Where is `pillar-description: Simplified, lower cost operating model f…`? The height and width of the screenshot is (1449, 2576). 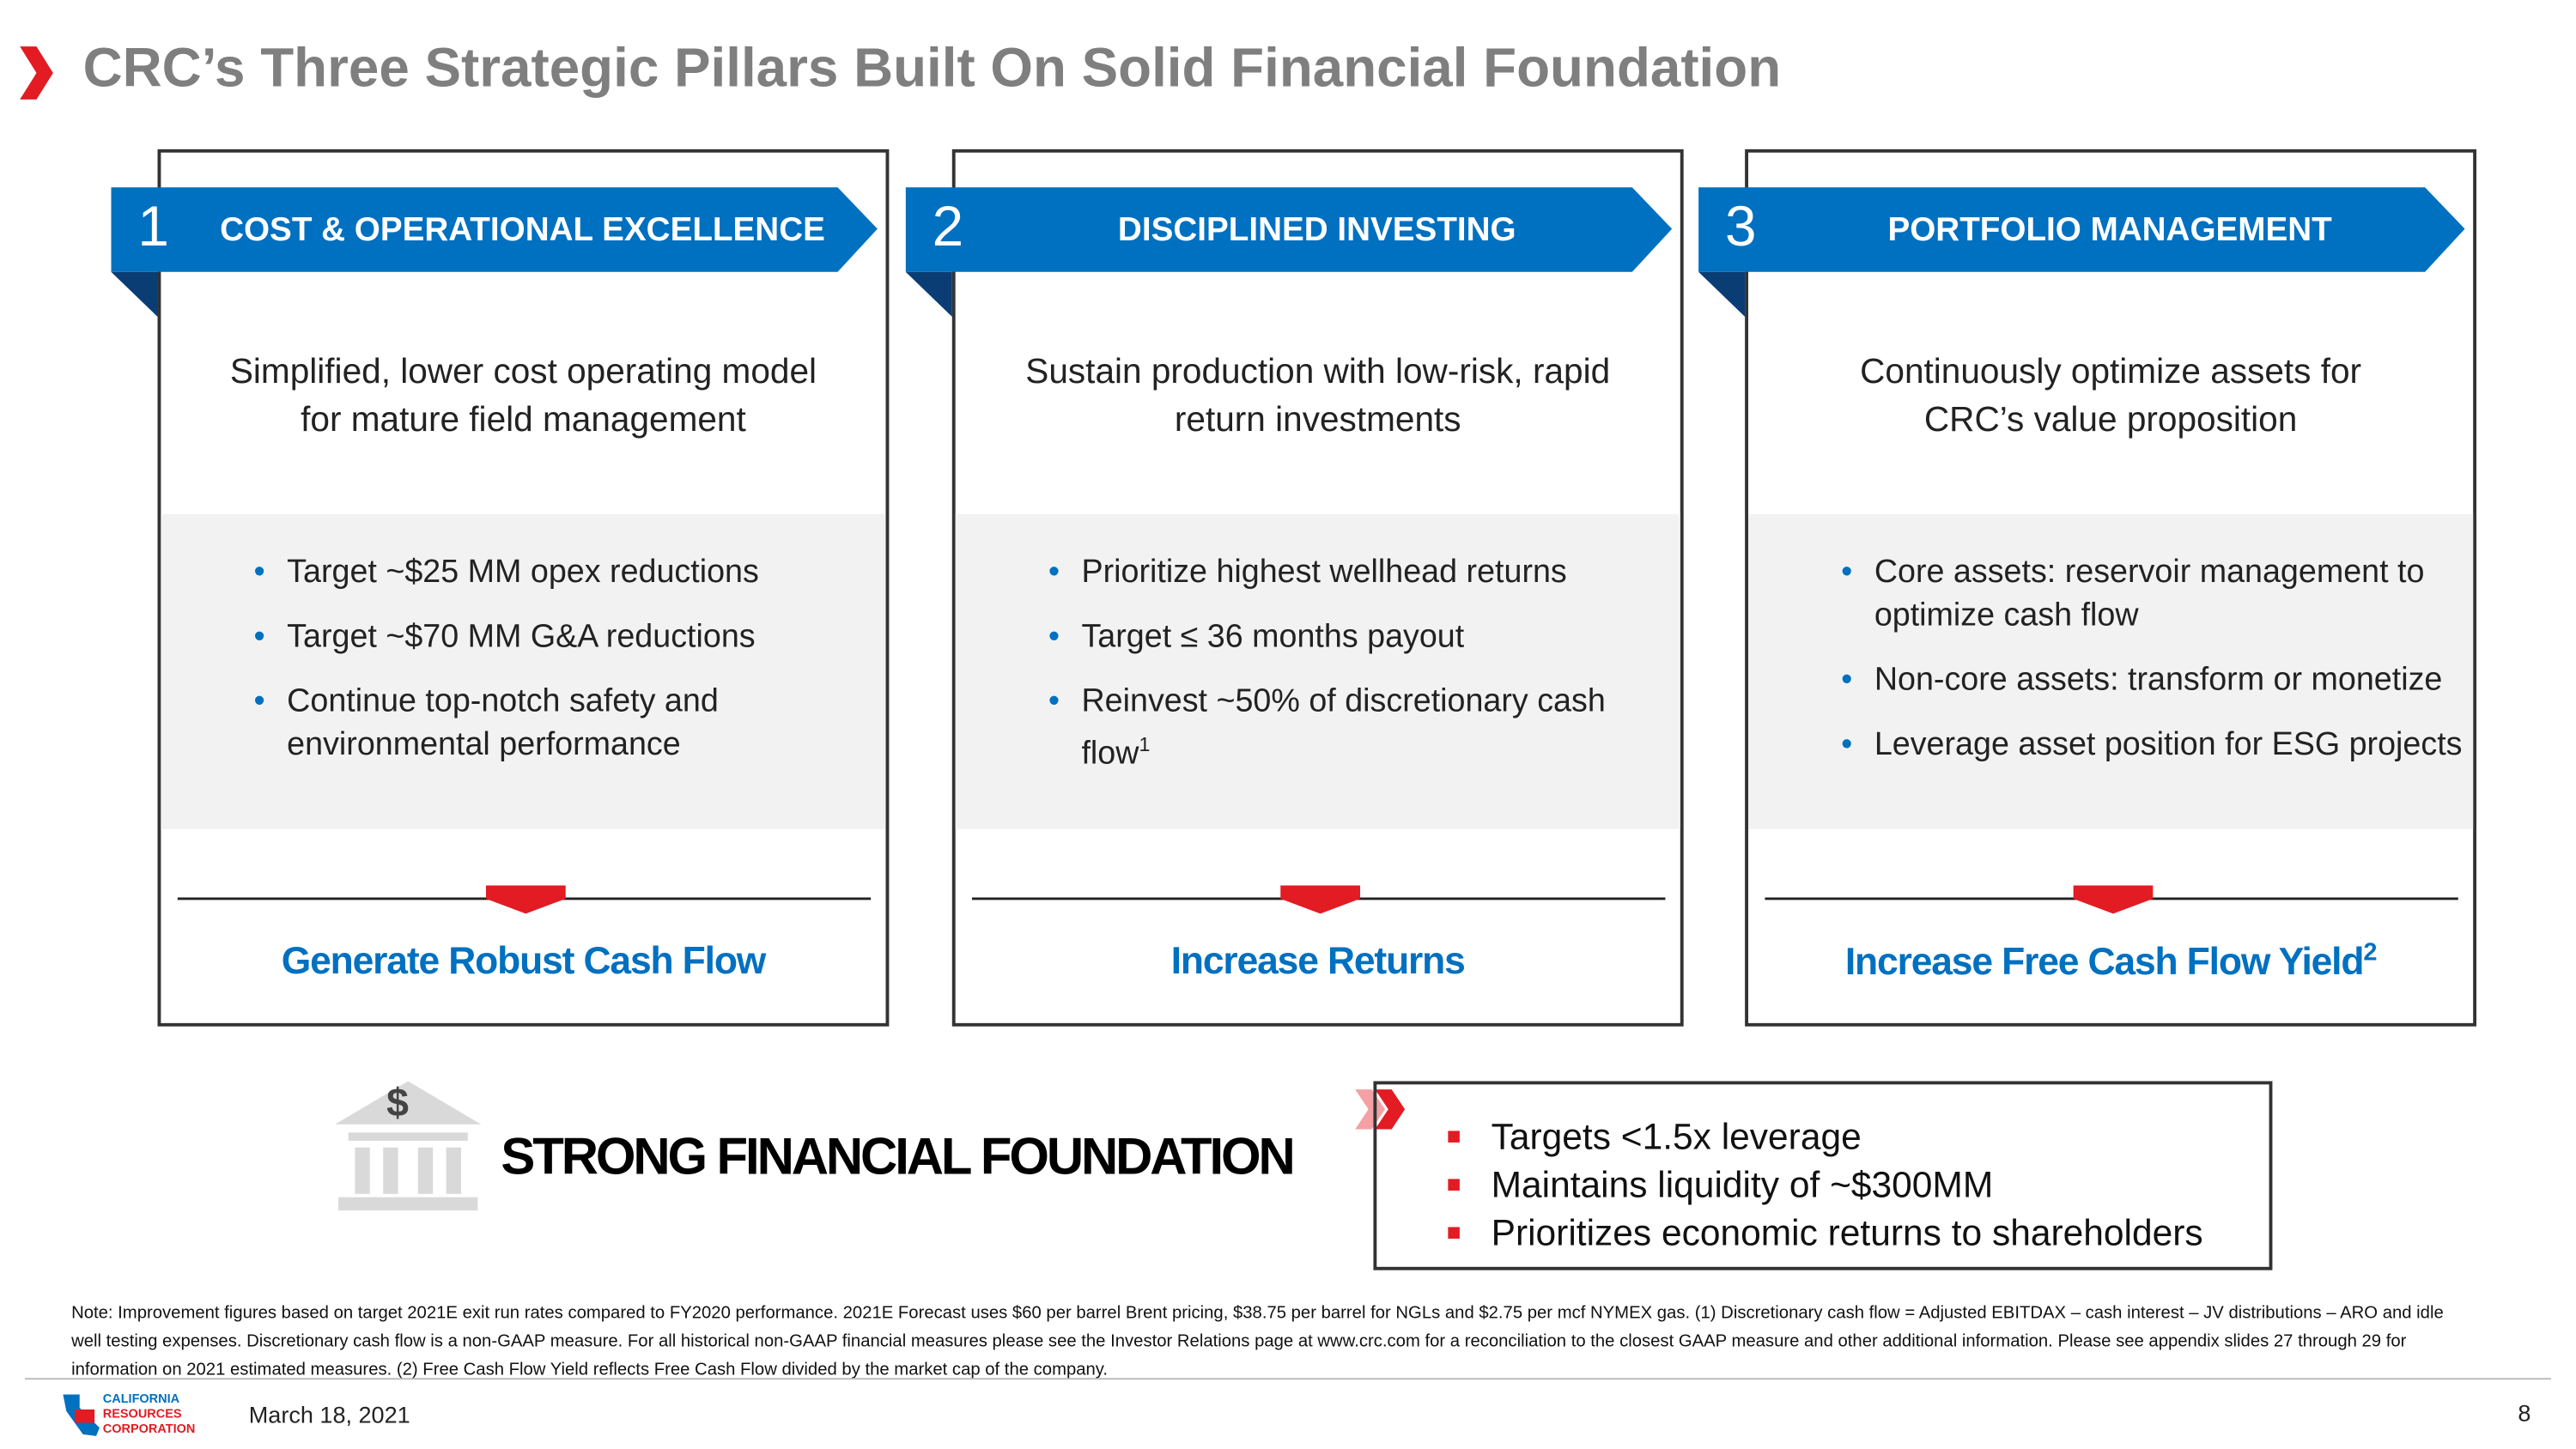 pillar-description: Simplified, lower cost operating model f… is located at coordinates (523, 396).